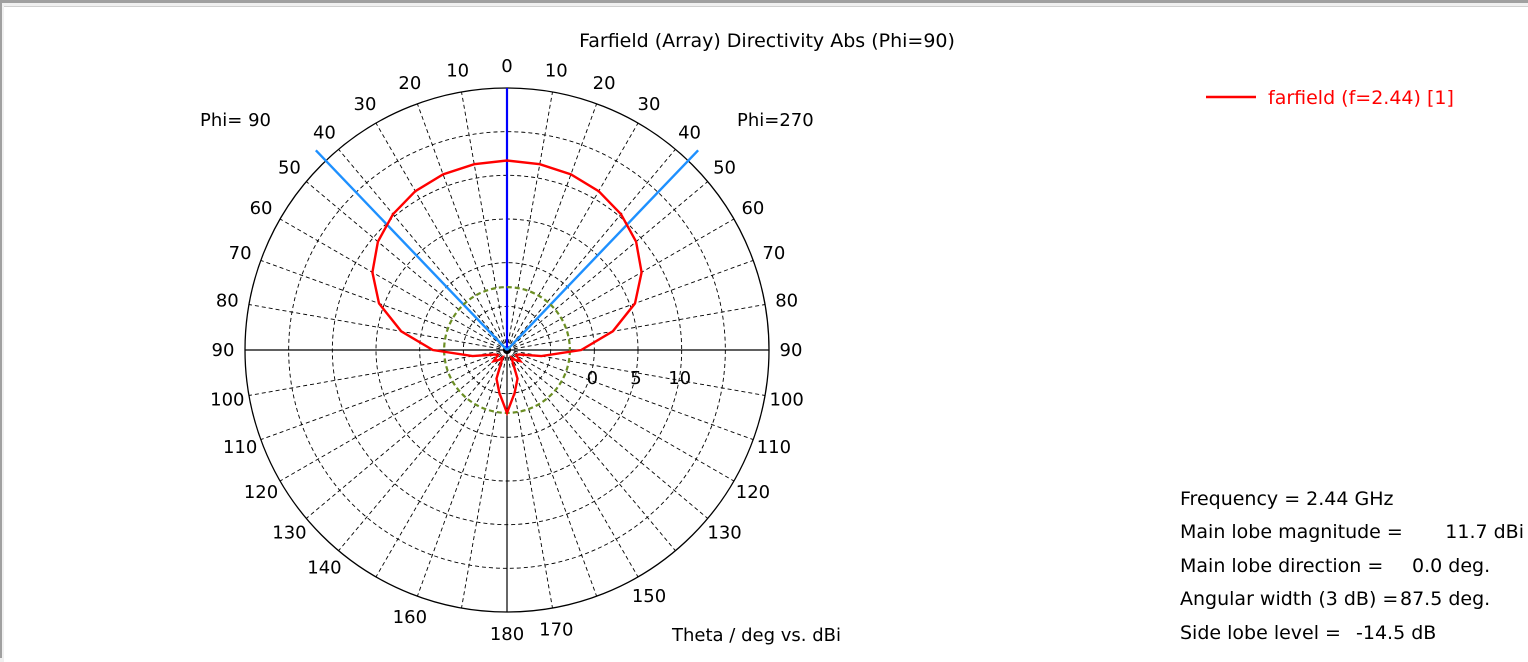 This screenshot has width=1528, height=662. I want to click on radial-tick-label: 5, so click(635, 378).